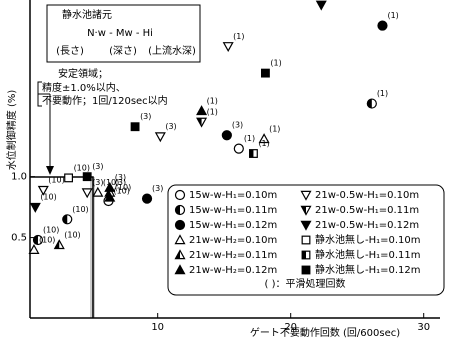 The width and height of the screenshot is (451, 343). I want to click on legend-label: 静水池無し-H₁=0.10m, so click(368, 239).